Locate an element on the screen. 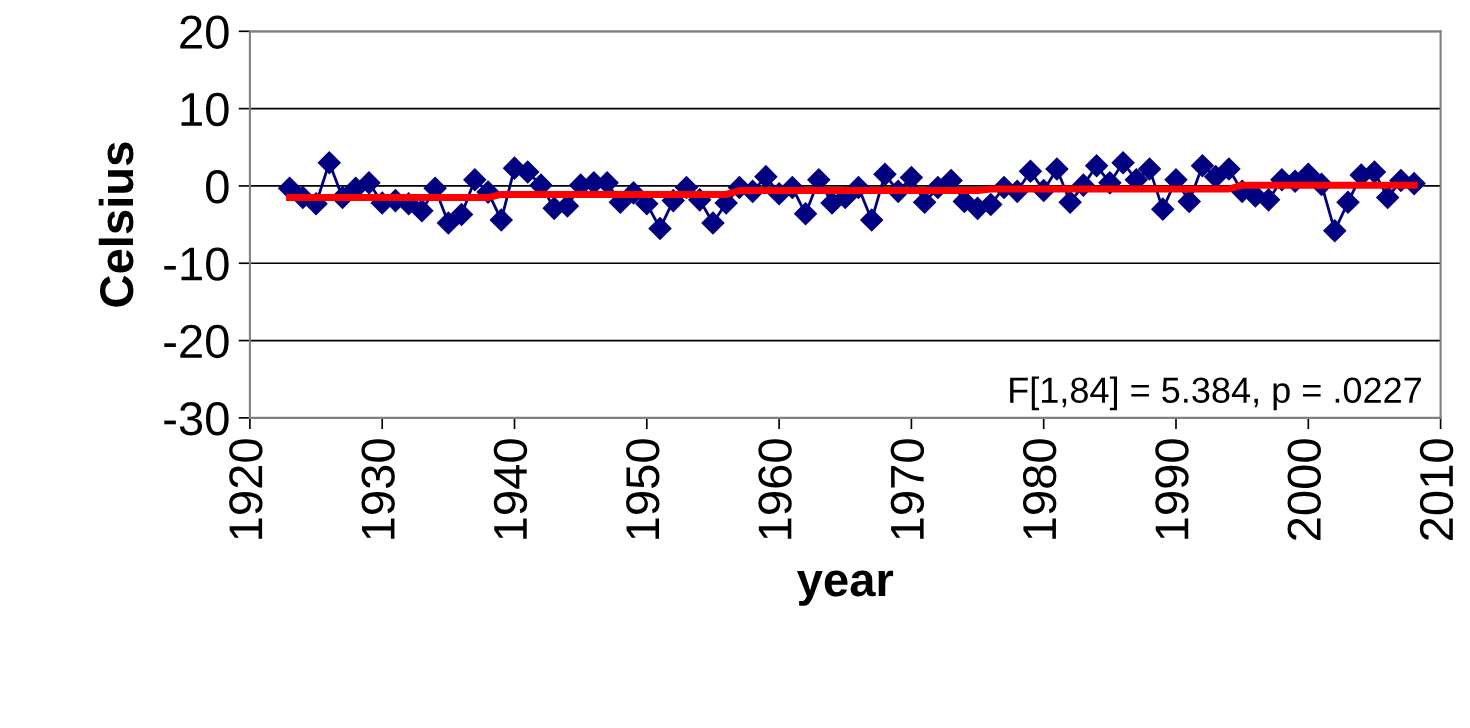  y-tick-label: 10 is located at coordinates (205, 109).